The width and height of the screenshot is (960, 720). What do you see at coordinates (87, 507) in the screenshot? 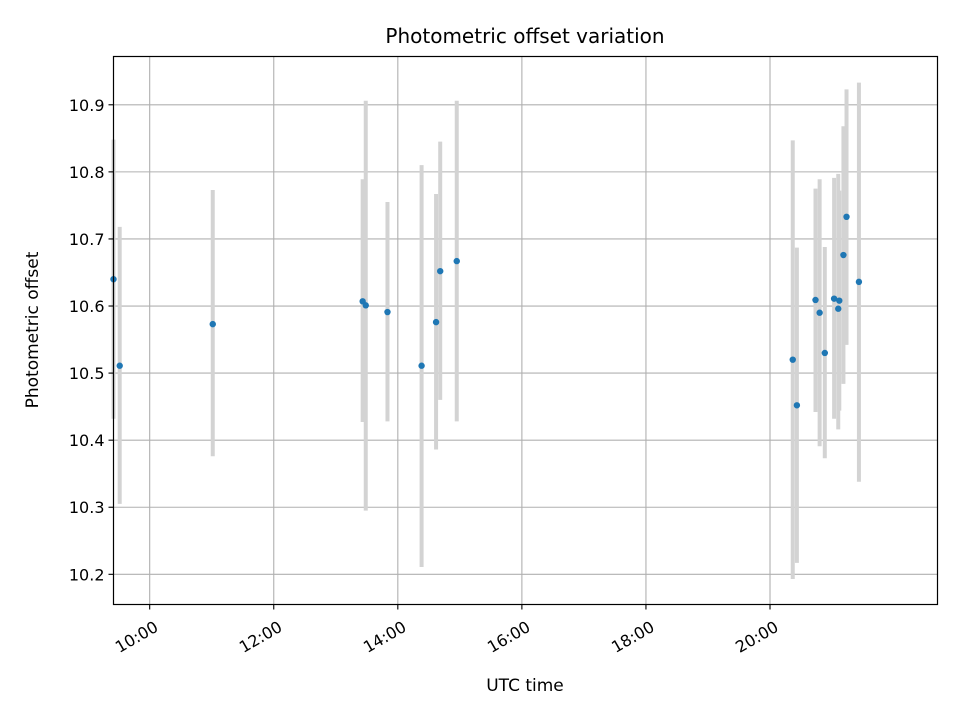
I see `y-tick-label: 10.3` at bounding box center [87, 507].